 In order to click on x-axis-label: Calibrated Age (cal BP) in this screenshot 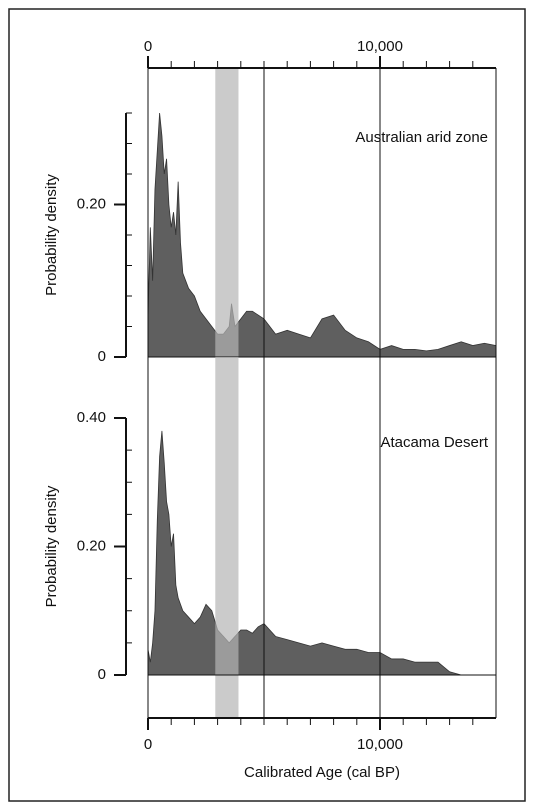, I will do `click(322, 772)`.